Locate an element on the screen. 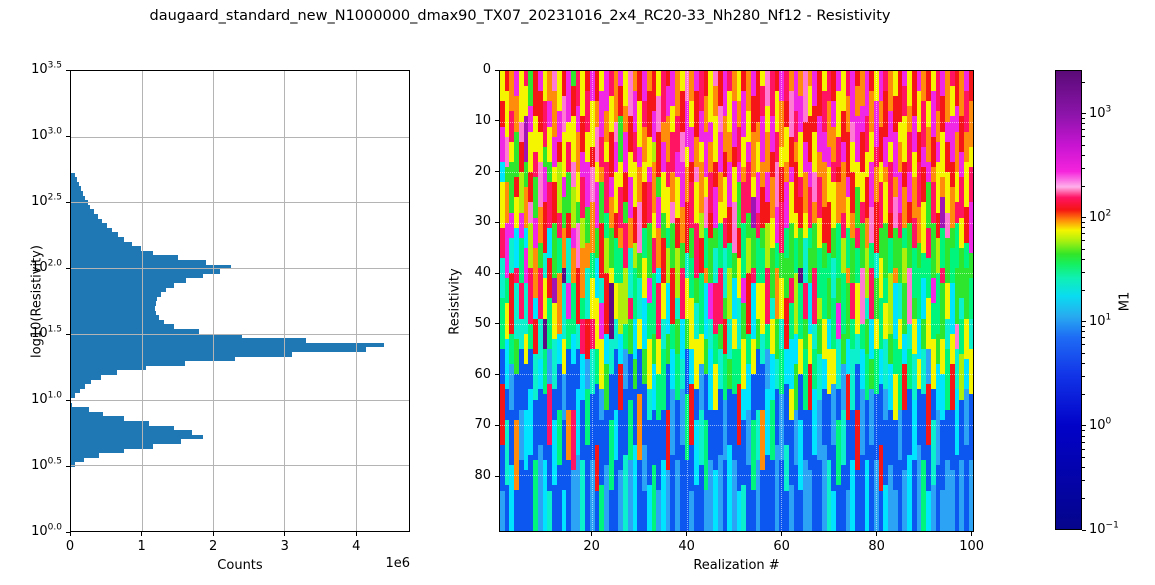  heatmap-gridline is located at coordinates (736, 425).